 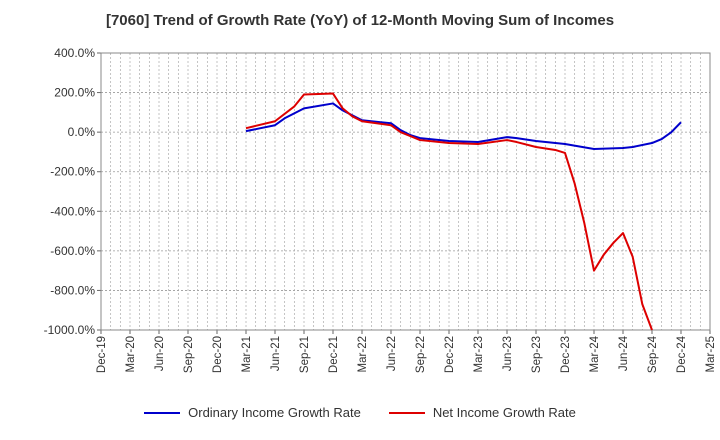 What do you see at coordinates (450, 354) in the screenshot?
I see `x-tick-label: Dec-22` at bounding box center [450, 354].